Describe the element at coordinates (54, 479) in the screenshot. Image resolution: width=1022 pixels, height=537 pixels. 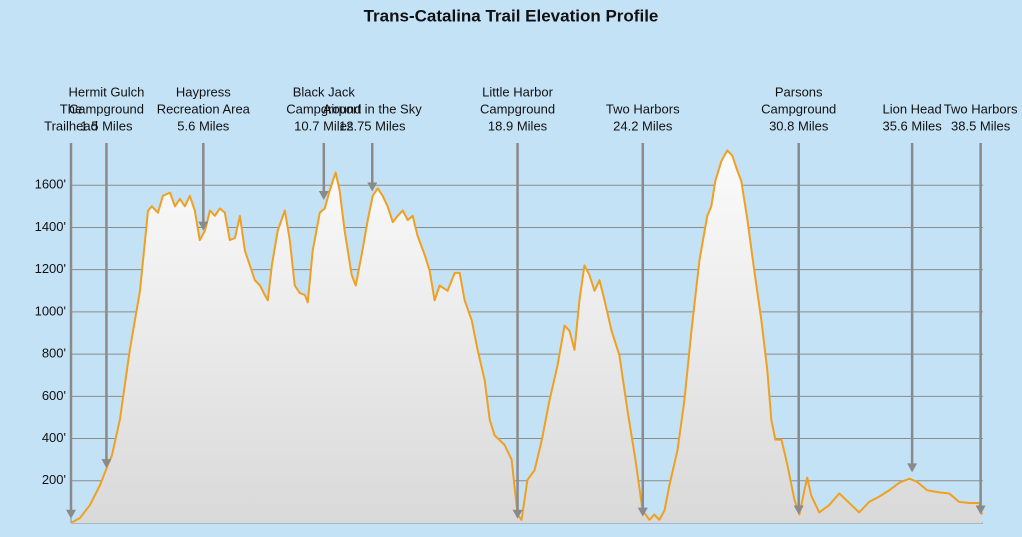
I see `y-tick-label: 200'` at that location.